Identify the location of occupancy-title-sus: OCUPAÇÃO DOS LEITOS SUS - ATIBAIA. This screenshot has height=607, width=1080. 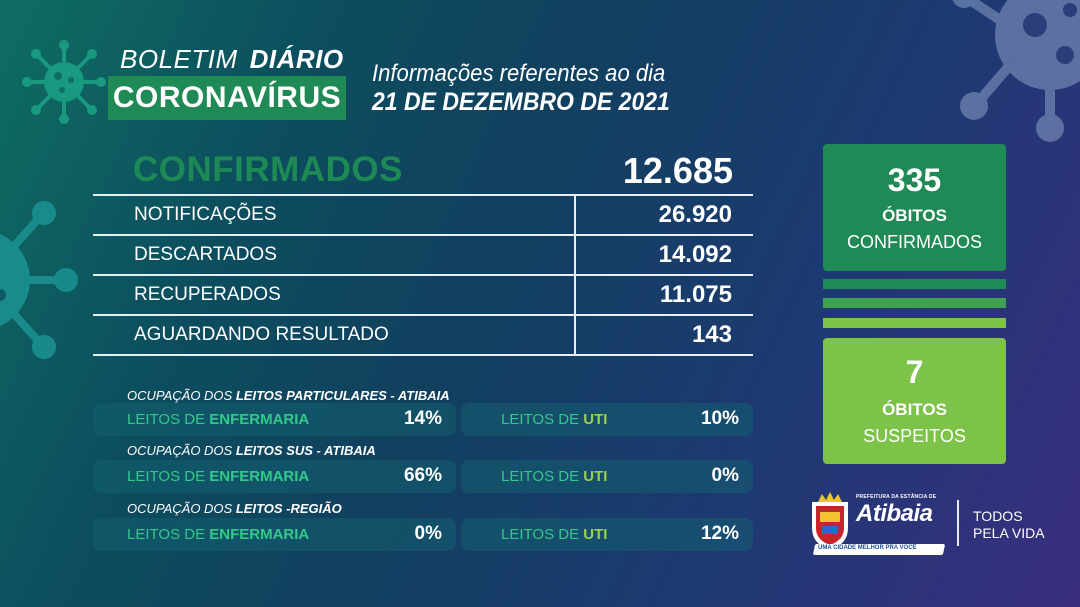
(251, 450).